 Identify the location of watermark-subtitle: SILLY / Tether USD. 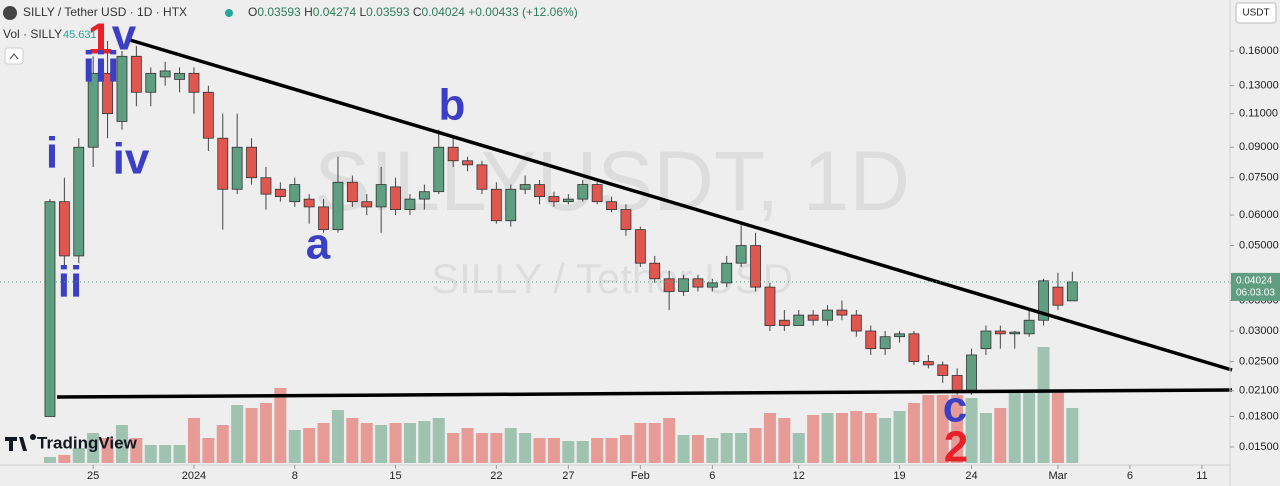
(612, 278).